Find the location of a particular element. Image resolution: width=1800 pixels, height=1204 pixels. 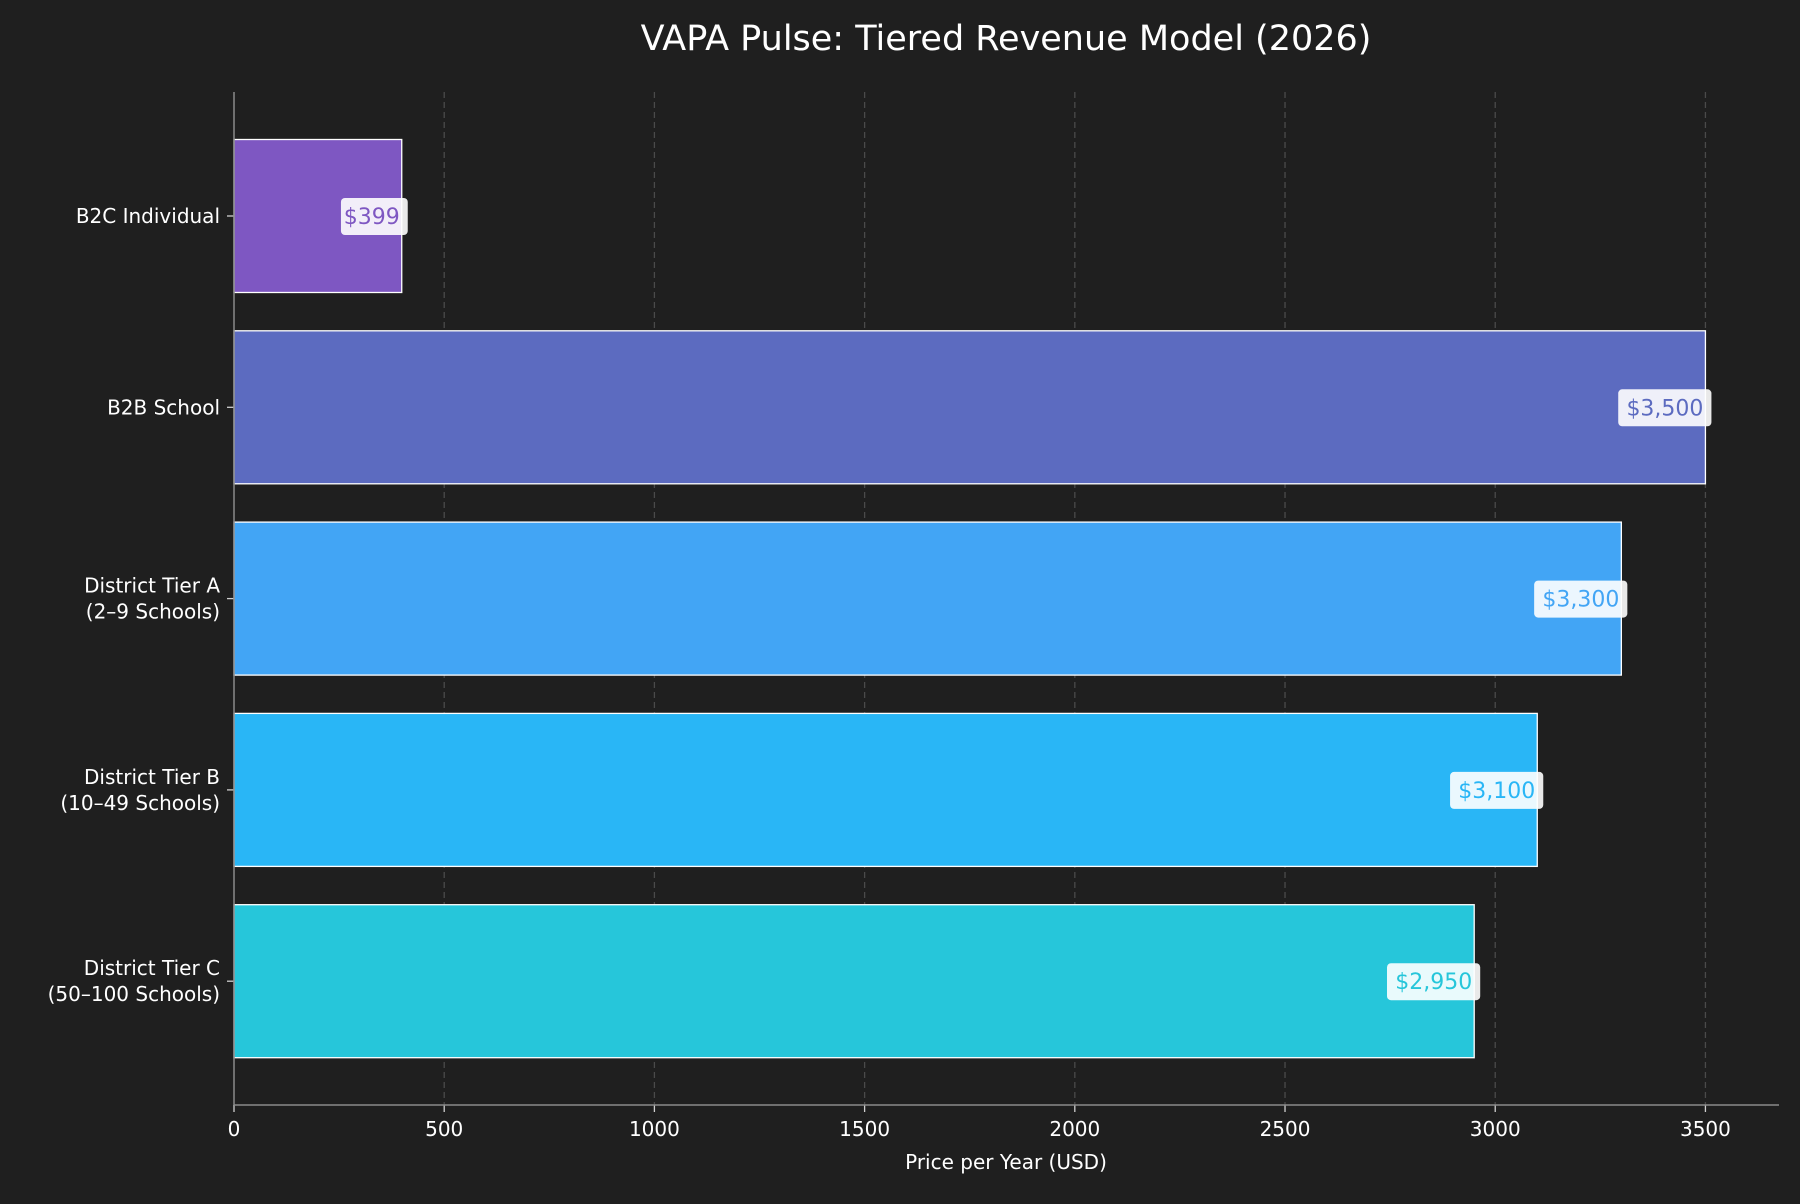

y-tick-label: (10–49 Schools) is located at coordinates (140, 803).